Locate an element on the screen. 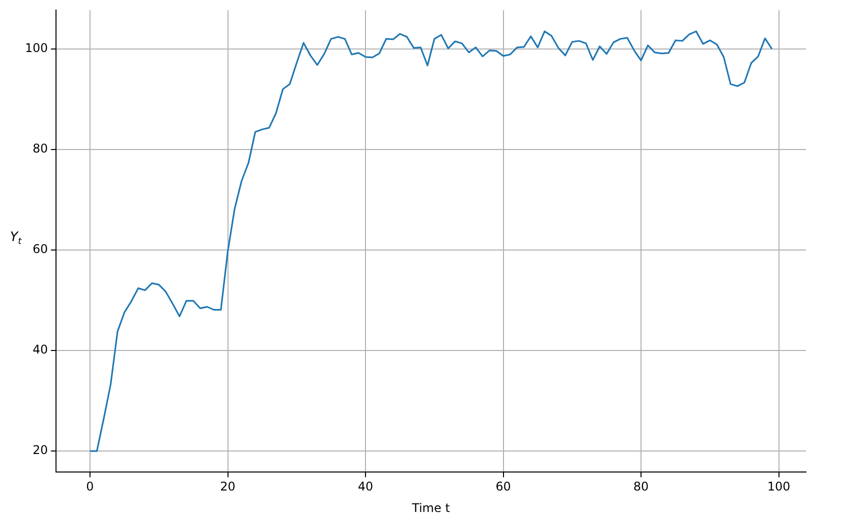  x-tick-label: 60 is located at coordinates (503, 487).